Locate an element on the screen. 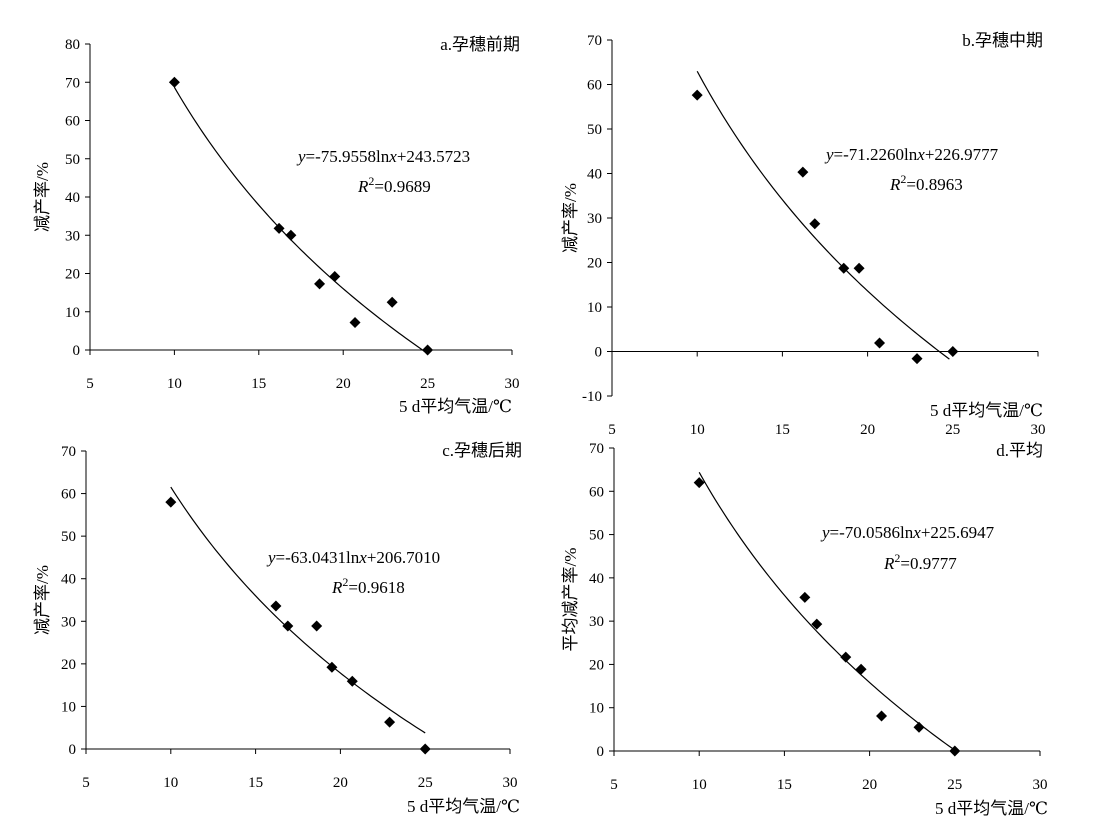  fit-equation: y=-63.0431lnx+206.7010 is located at coordinates (353, 557).